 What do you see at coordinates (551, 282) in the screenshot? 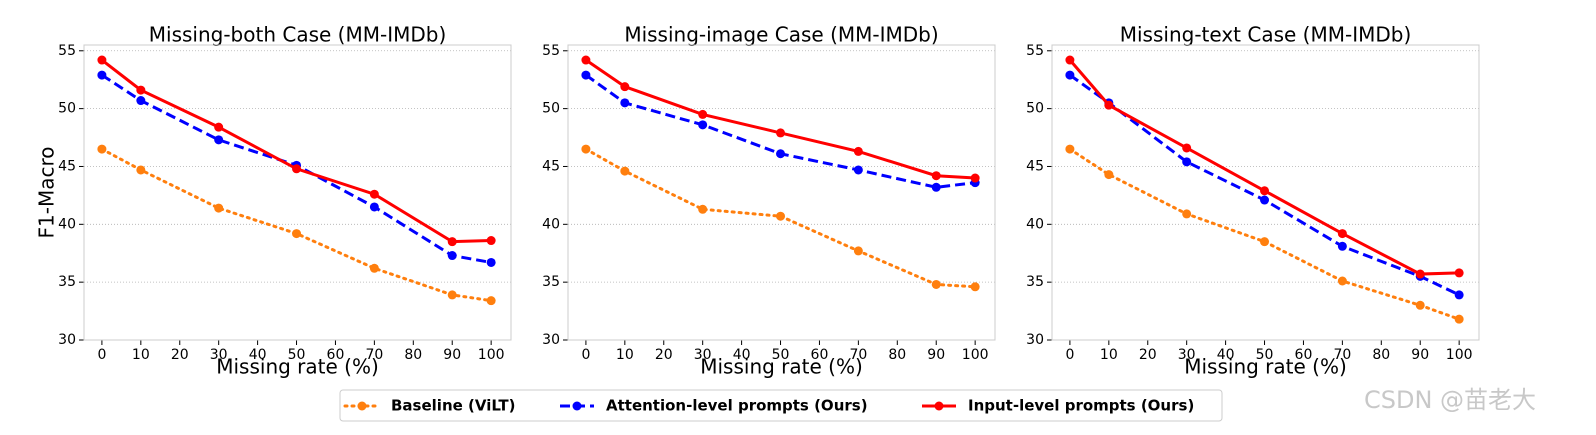
I see `y-tick-label: 35` at bounding box center [551, 282].